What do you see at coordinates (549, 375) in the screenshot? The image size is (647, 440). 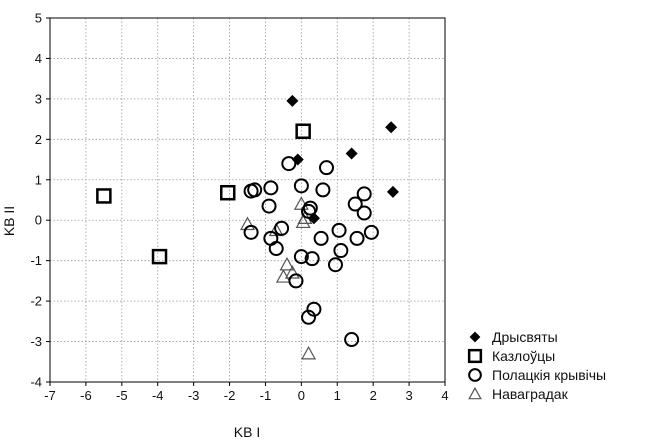 I see `legend-label: Полацкія крывічы` at bounding box center [549, 375].